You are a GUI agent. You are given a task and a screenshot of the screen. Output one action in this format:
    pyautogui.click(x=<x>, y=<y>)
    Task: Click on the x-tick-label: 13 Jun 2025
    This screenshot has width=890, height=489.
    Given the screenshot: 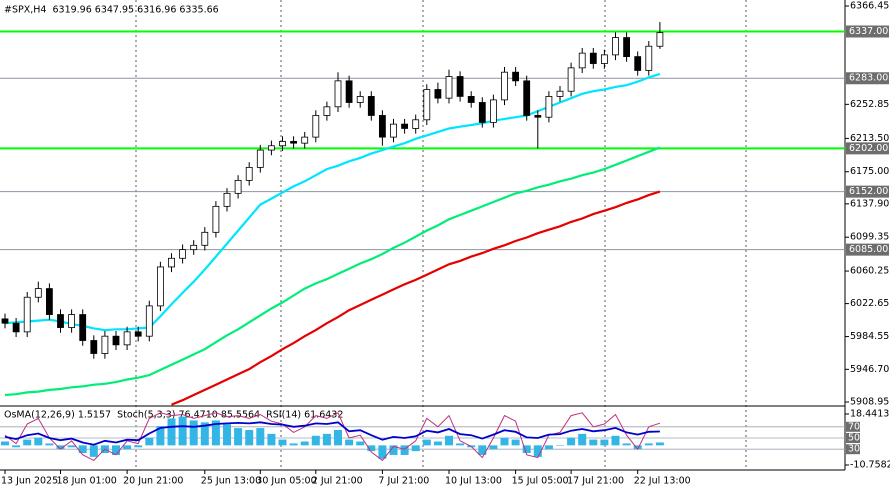 What is the action you would take?
    pyautogui.click(x=29, y=481)
    